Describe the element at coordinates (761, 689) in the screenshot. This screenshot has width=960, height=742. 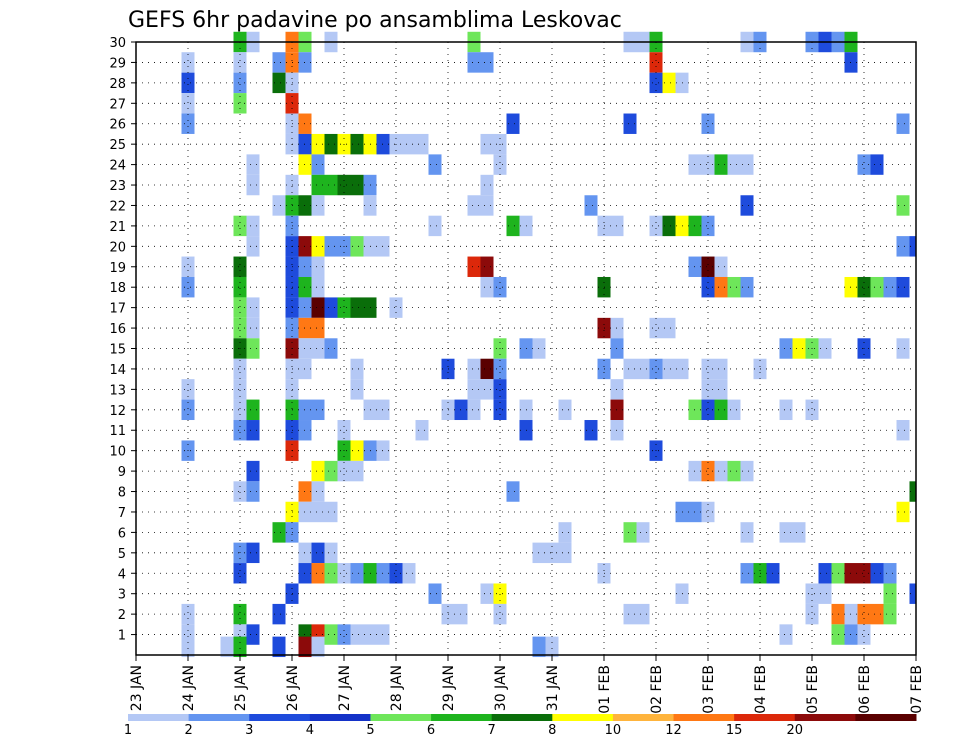
I see `x-tick-label: 04 FEB` at that location.